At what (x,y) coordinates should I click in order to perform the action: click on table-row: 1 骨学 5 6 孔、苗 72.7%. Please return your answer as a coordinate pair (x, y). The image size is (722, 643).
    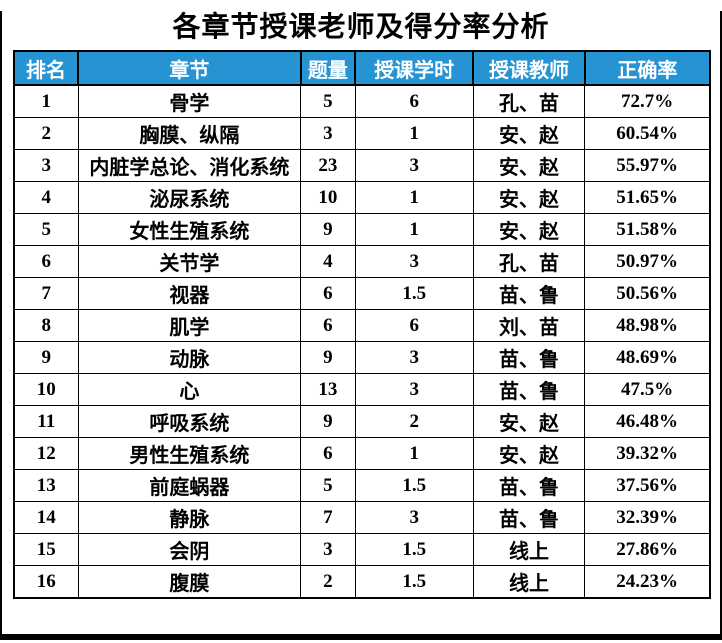
    Looking at the image, I should click on (362, 101).